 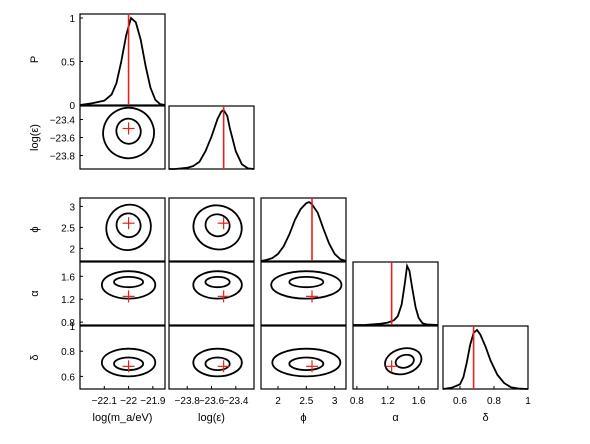 I want to click on x-tick-label: −23.4, so click(x=236, y=401).